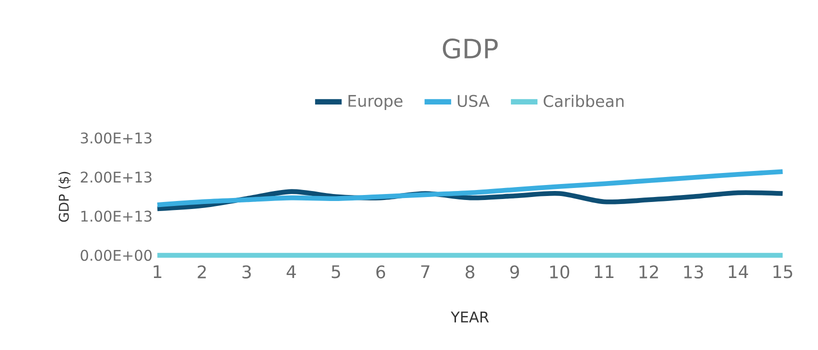  Describe the element at coordinates (783, 271) in the screenshot. I see `x-tick-label: 15` at that location.